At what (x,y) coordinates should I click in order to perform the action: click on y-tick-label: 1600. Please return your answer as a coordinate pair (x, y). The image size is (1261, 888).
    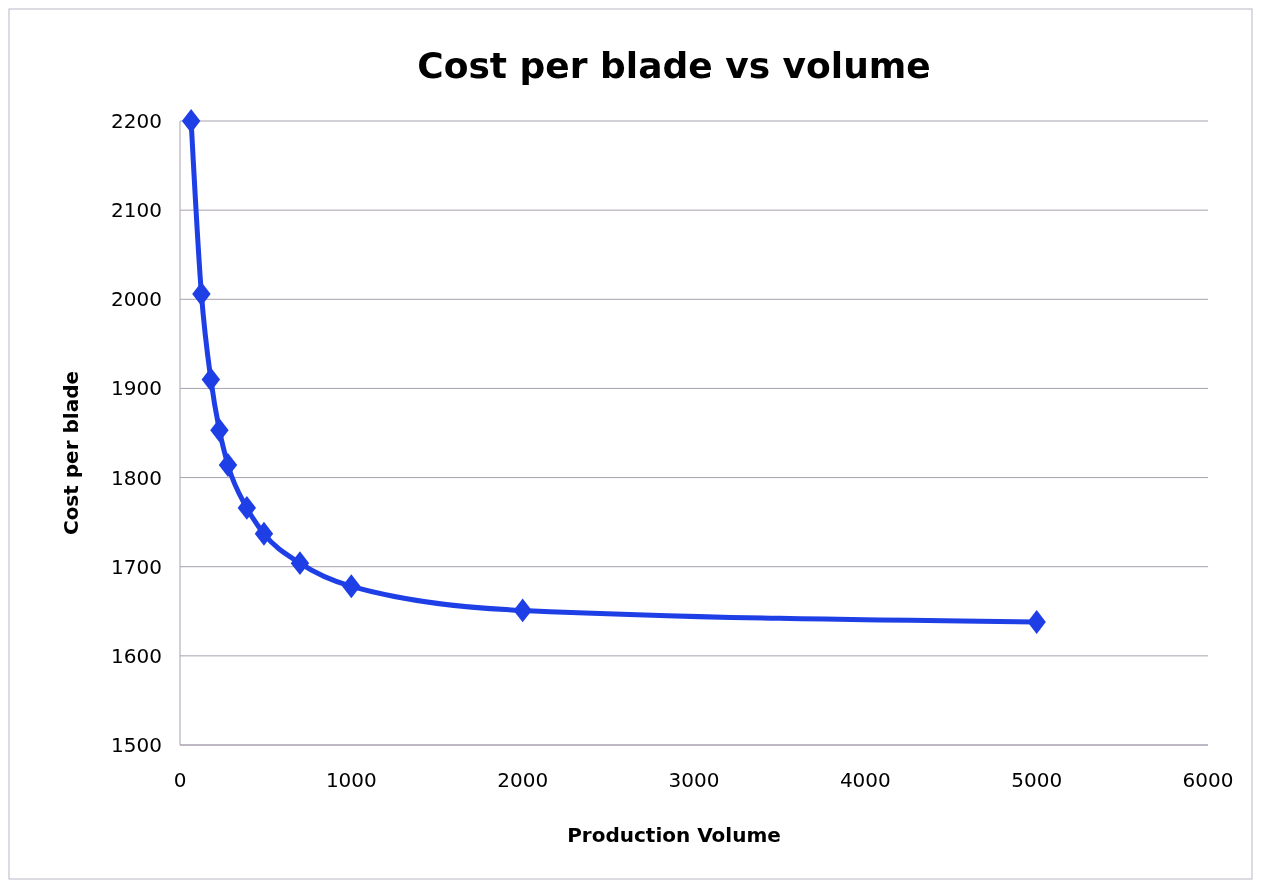
    Looking at the image, I should click on (136, 655).